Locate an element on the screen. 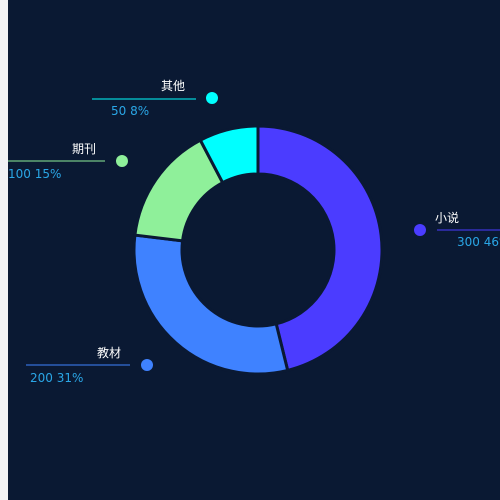  slice-label-value: 300 46% is located at coordinates (478, 242).